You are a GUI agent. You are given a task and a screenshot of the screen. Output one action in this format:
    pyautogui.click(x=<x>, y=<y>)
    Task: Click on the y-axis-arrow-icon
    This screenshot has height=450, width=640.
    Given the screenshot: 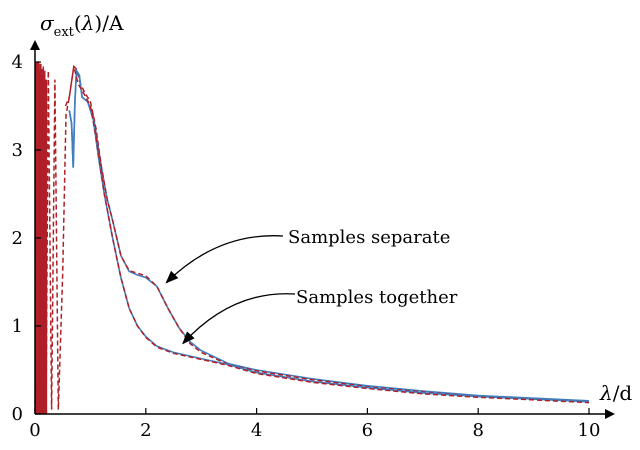 What is the action you would take?
    pyautogui.click(x=35, y=45)
    